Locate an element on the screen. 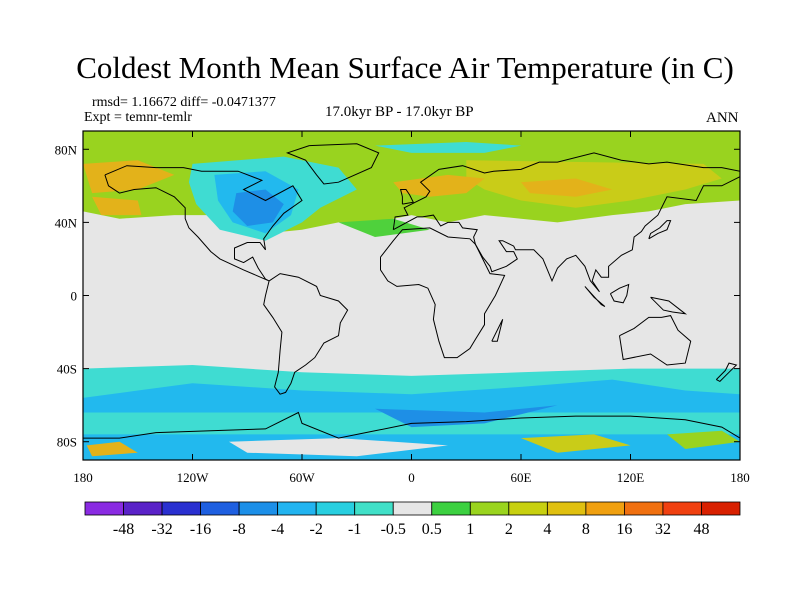 The width and height of the screenshot is (800, 600). coast-greenland is located at coordinates (332, 164).